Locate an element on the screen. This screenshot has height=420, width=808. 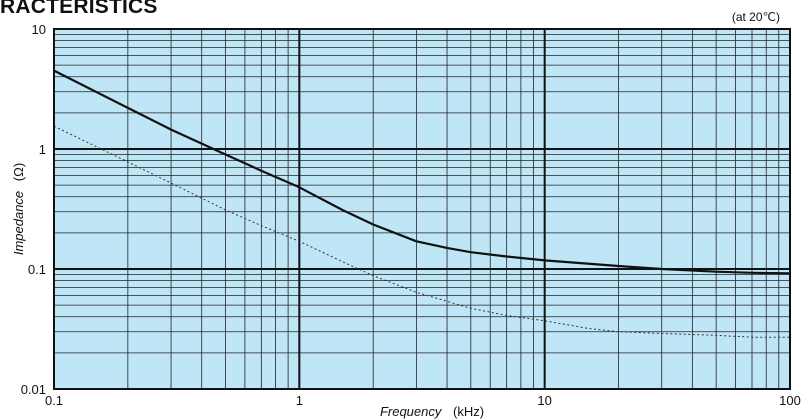
x-axis-unit: (kHz) is located at coordinates (468, 411).